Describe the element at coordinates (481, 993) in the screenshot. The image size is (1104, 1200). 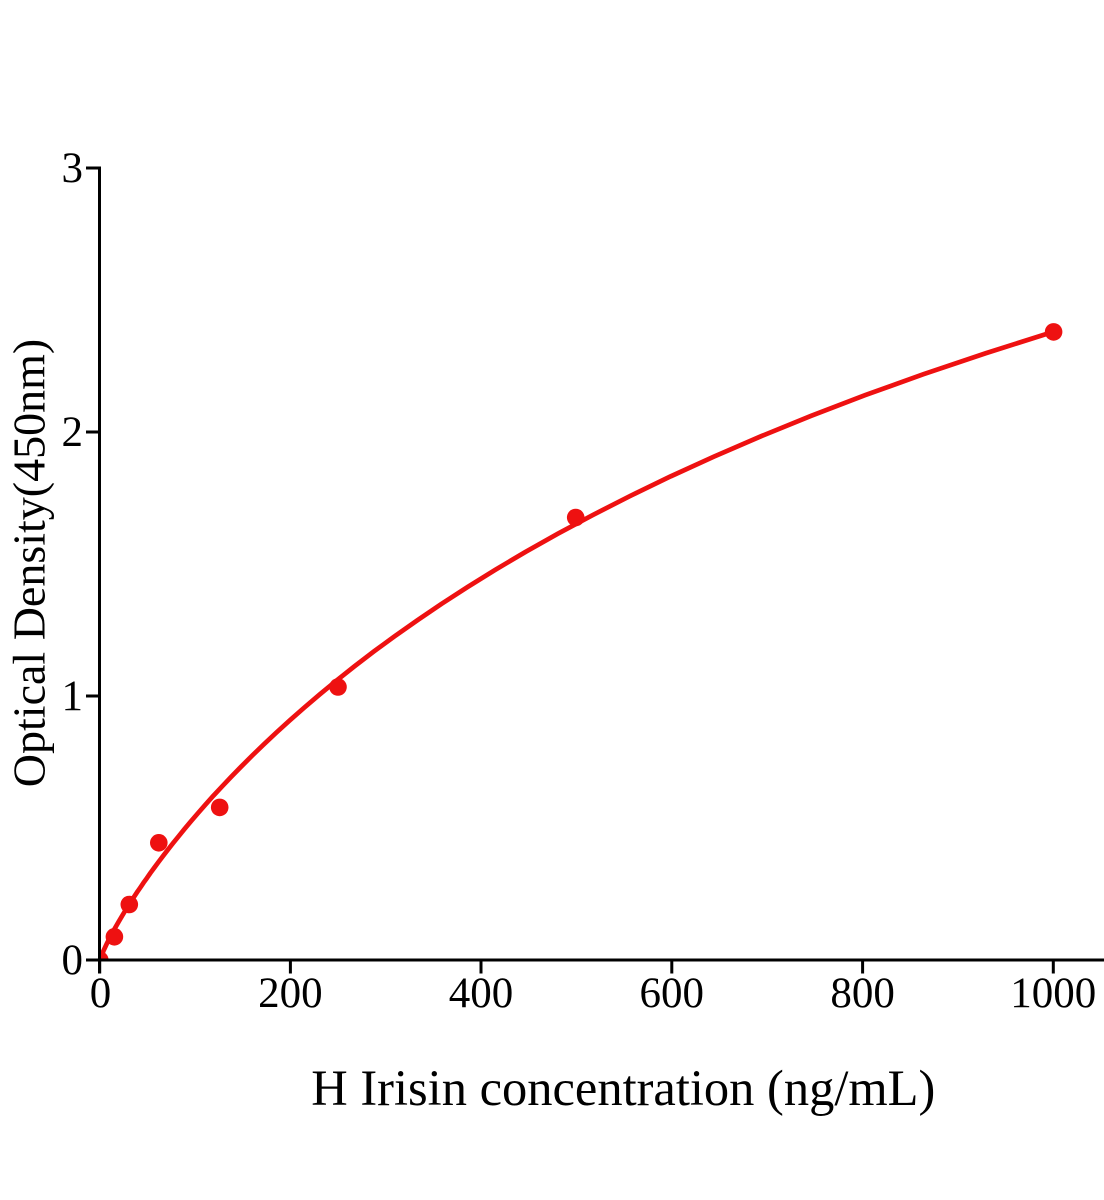
I see `svg-text: 400` at that location.